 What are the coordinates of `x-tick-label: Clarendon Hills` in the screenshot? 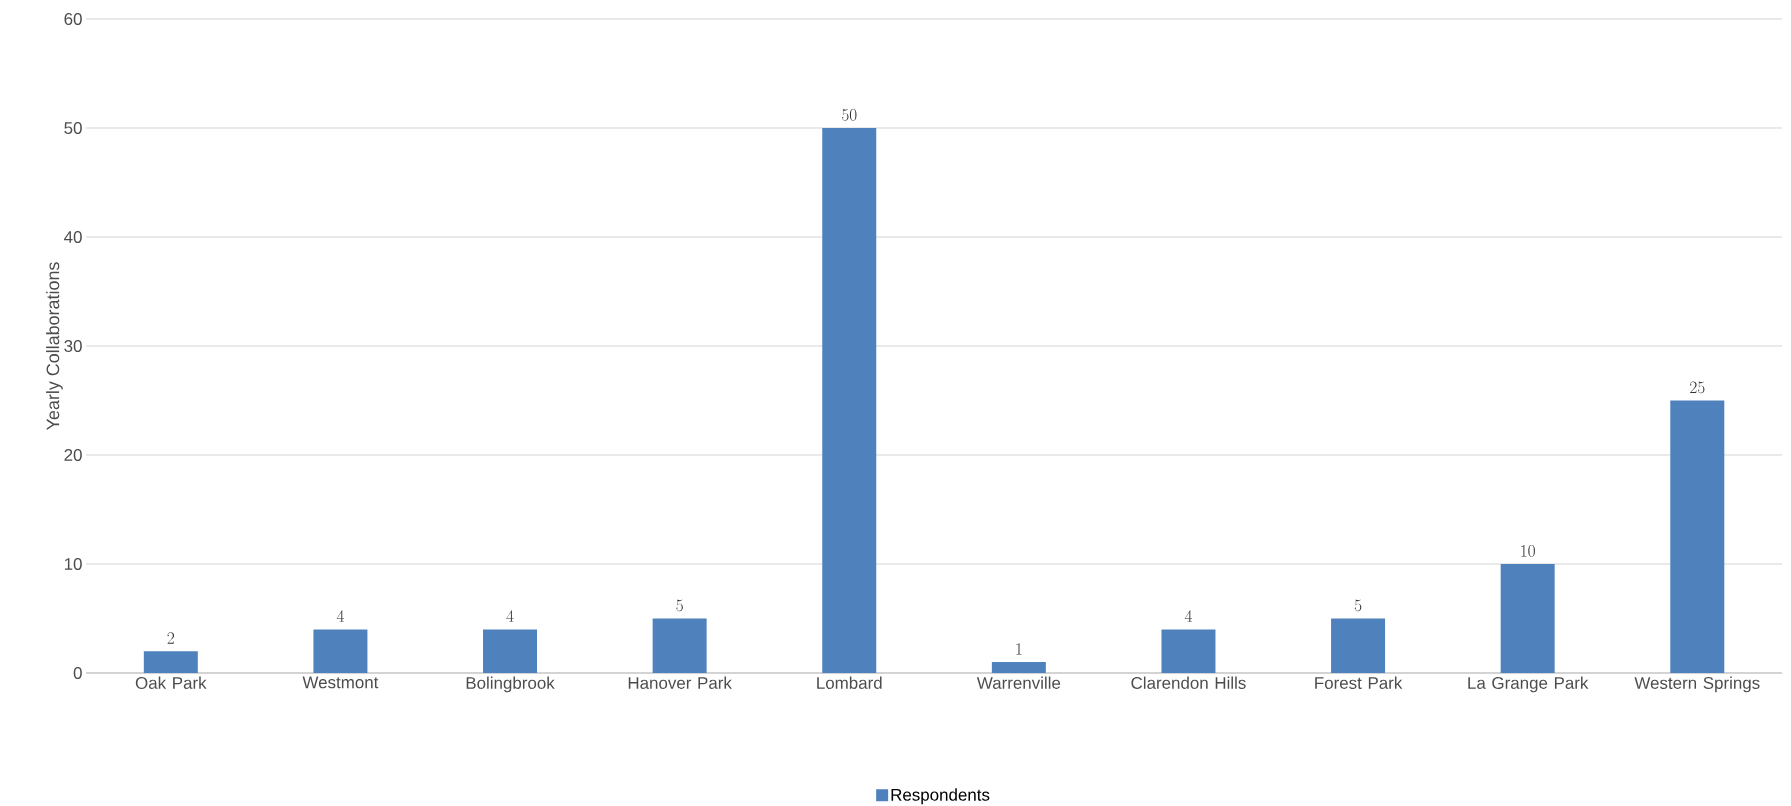 It's located at (1188, 682).